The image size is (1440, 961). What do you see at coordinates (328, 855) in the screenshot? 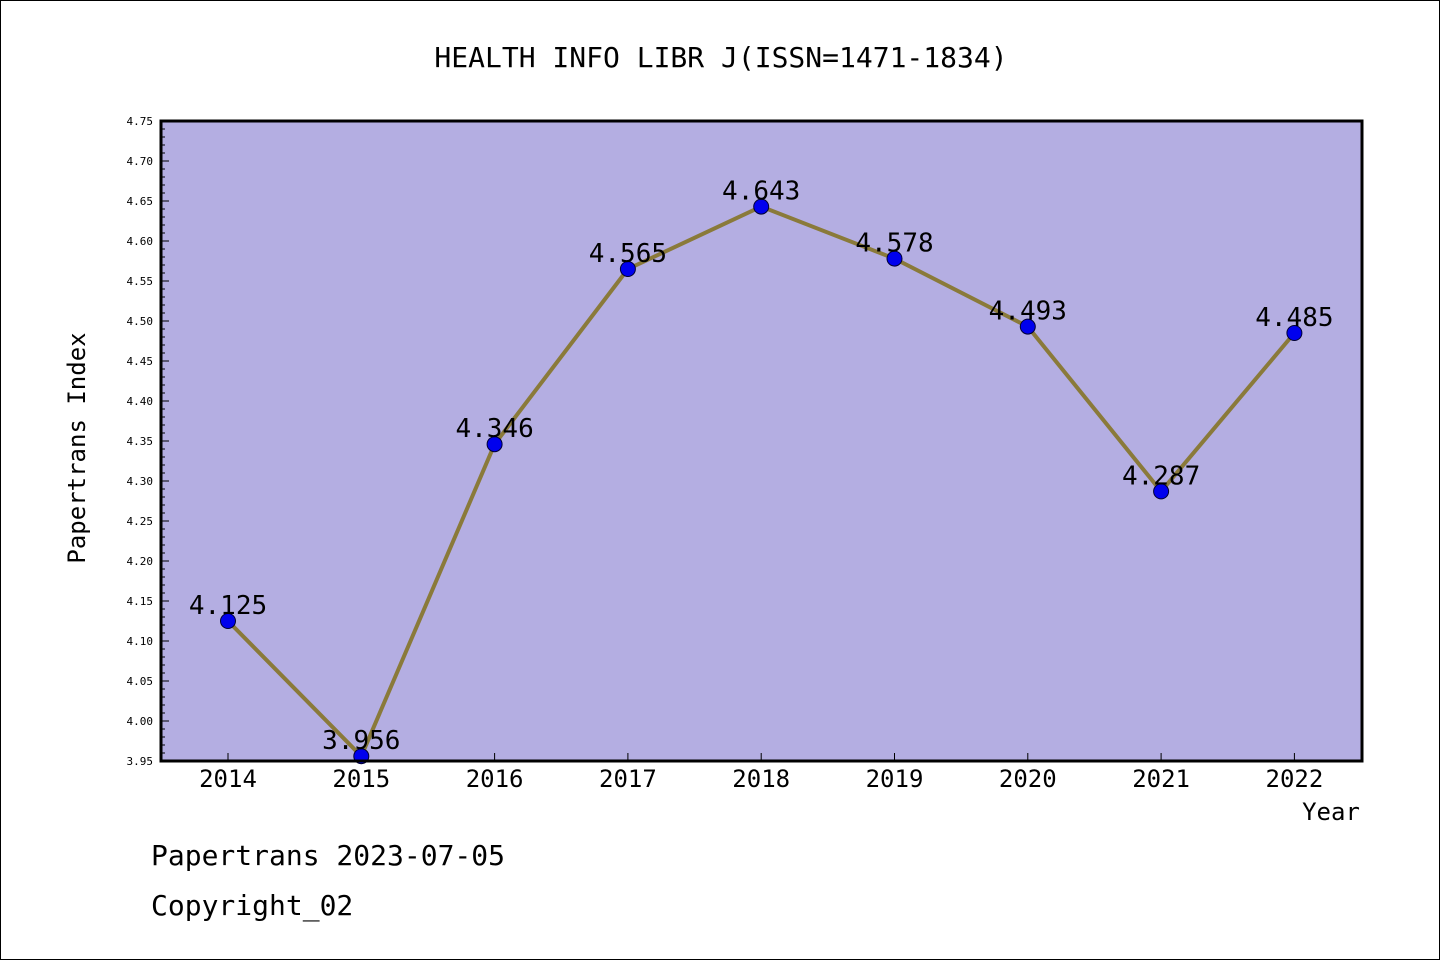
I see `footer-date: Papertrans 2023-07-05` at bounding box center [328, 855].